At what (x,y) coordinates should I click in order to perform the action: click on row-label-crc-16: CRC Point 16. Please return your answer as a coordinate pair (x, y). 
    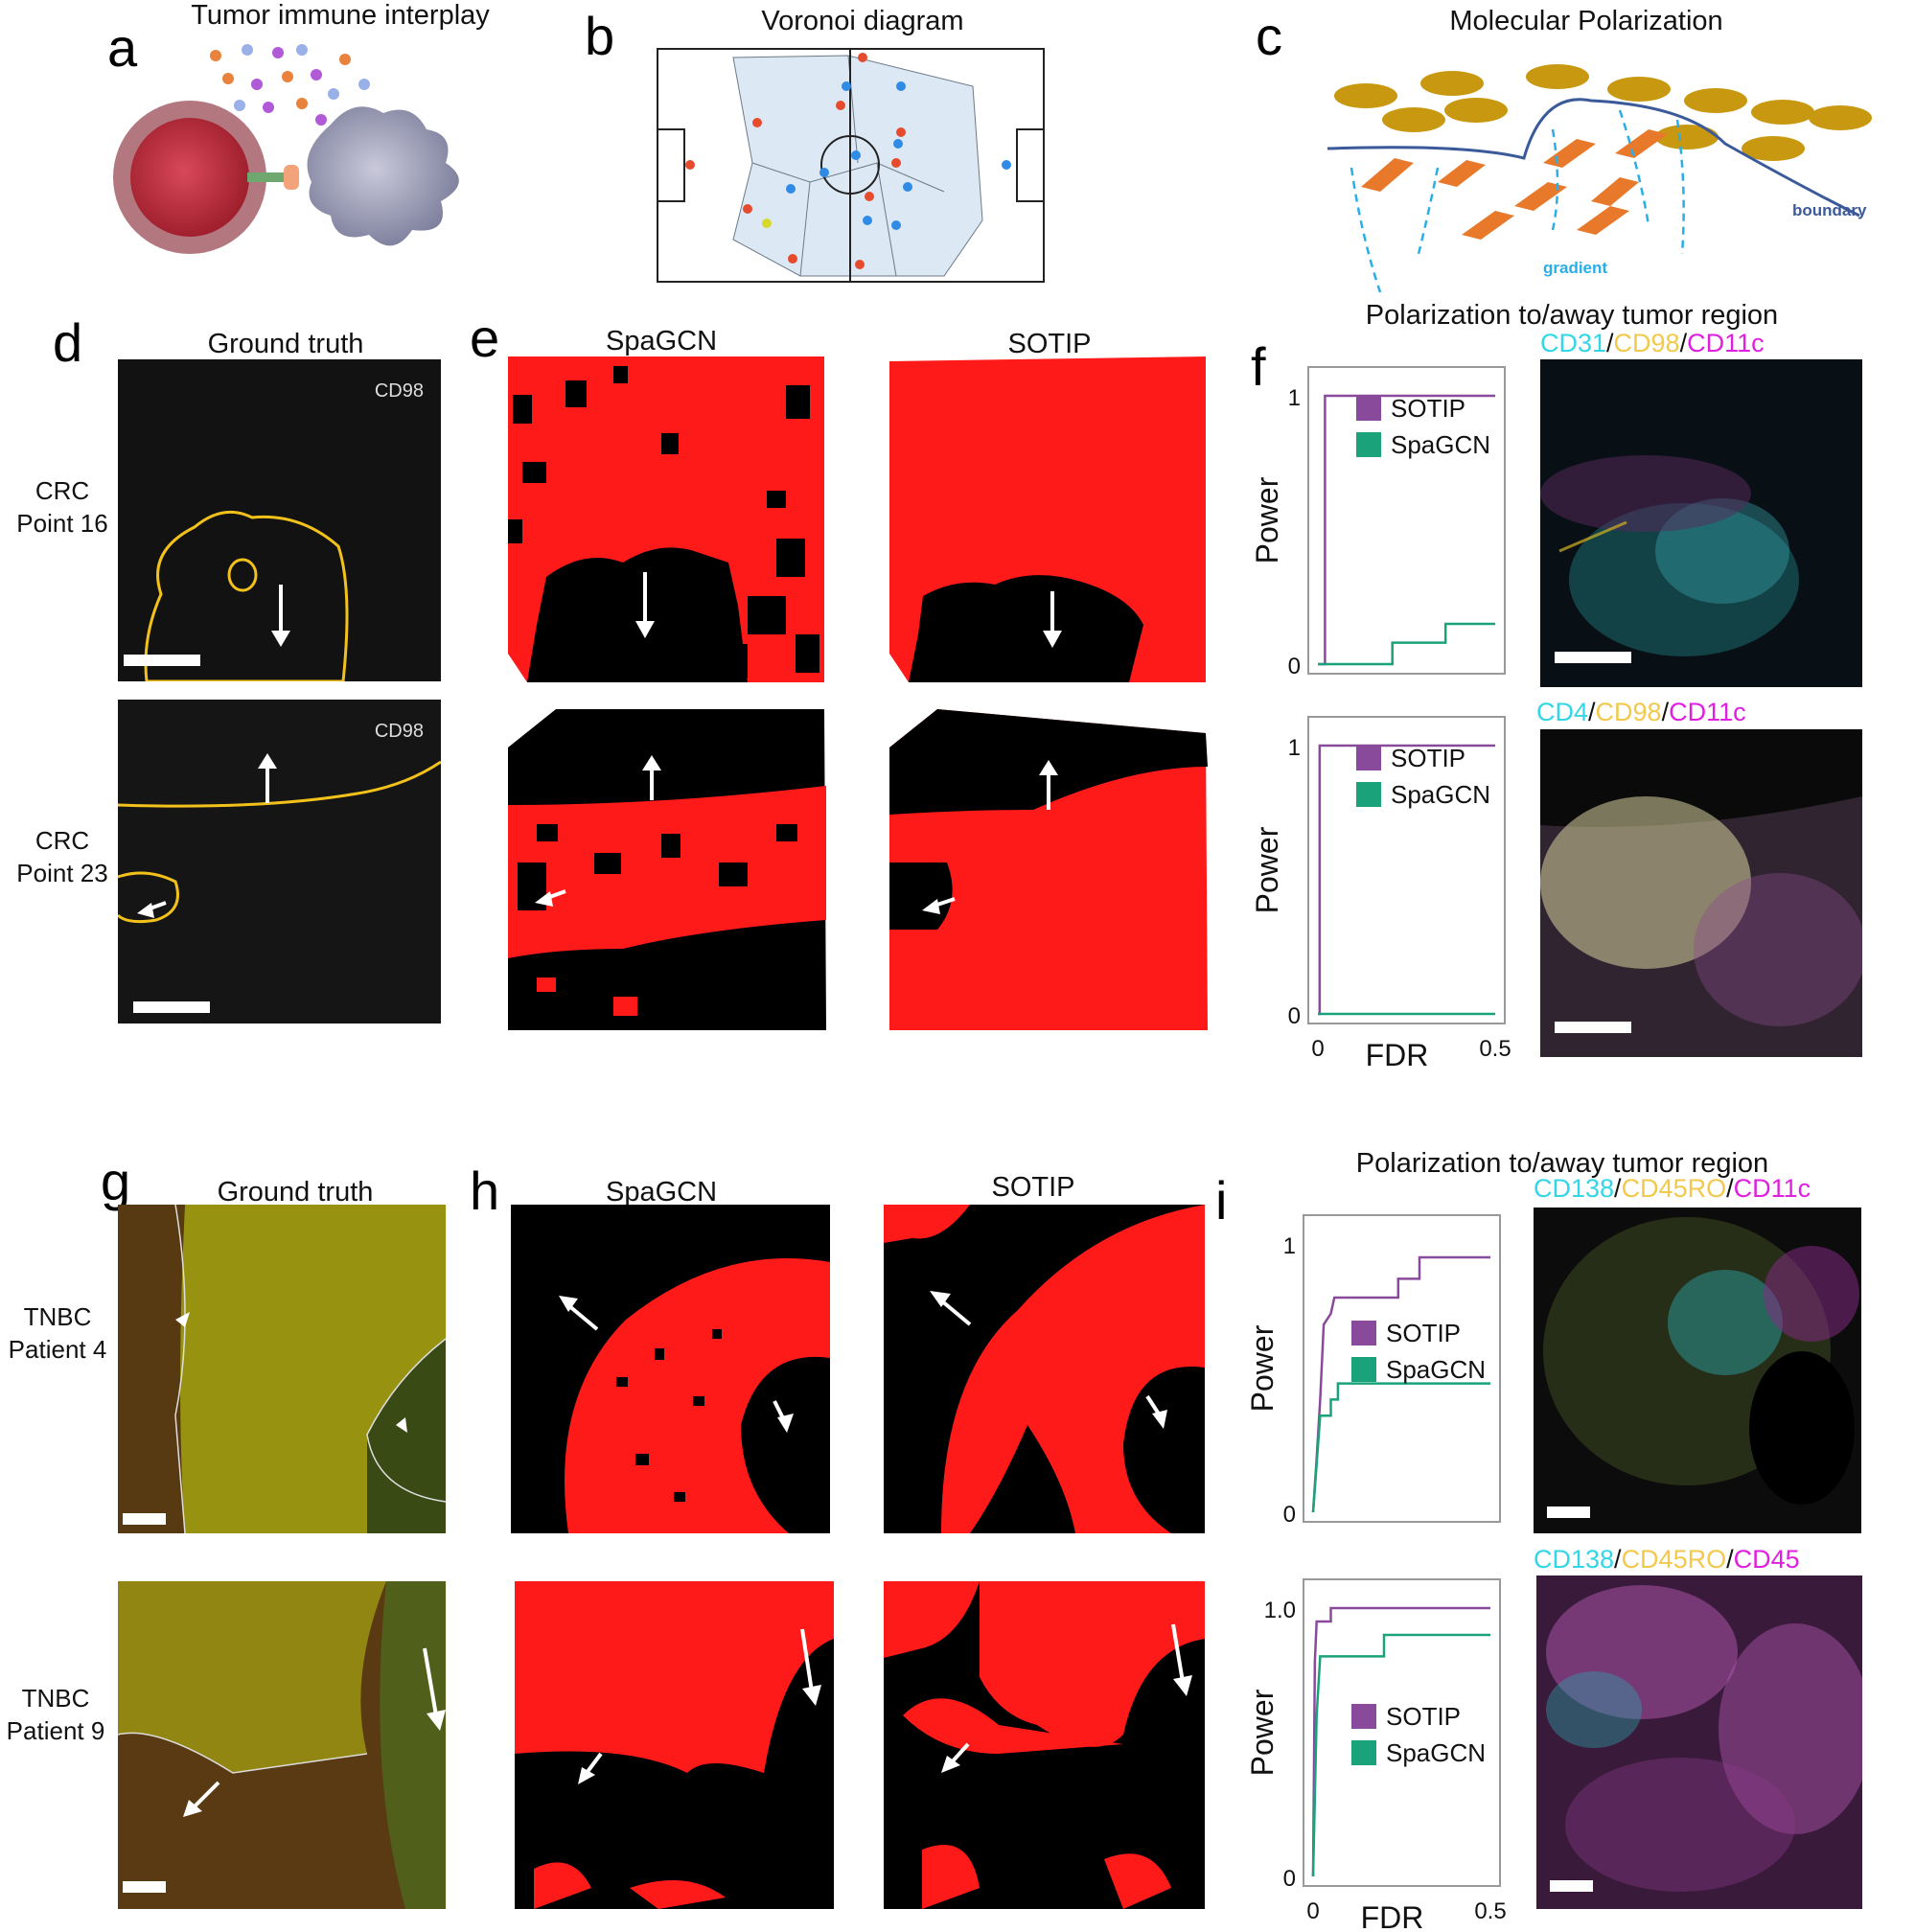
    Looking at the image, I should click on (62, 507).